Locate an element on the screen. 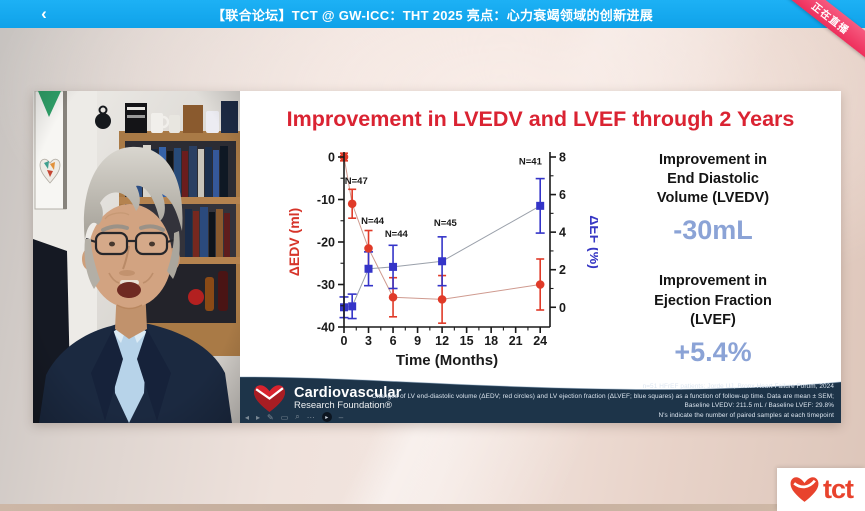 The height and width of the screenshot is (511, 865). zoom-icon: ⌕ is located at coordinates (297, 416).